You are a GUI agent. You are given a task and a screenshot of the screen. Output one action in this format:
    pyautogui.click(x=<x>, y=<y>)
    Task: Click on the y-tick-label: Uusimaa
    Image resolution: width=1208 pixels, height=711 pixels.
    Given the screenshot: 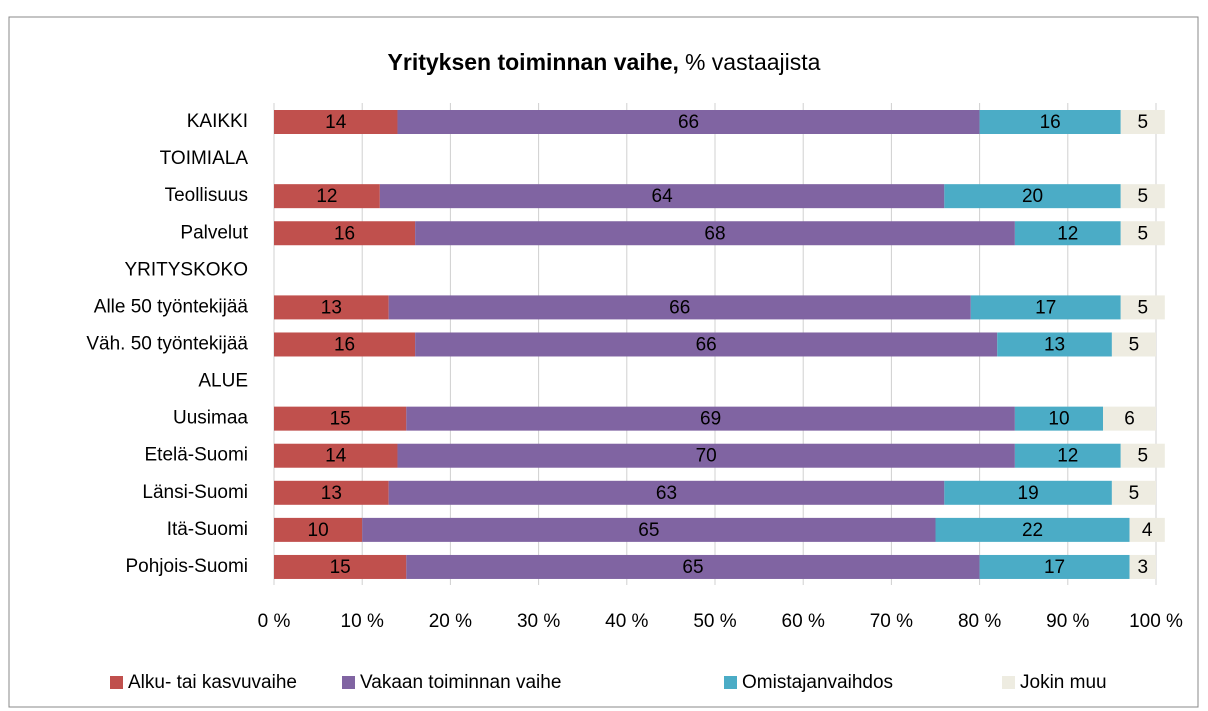 What is the action you would take?
    pyautogui.click(x=210, y=418)
    